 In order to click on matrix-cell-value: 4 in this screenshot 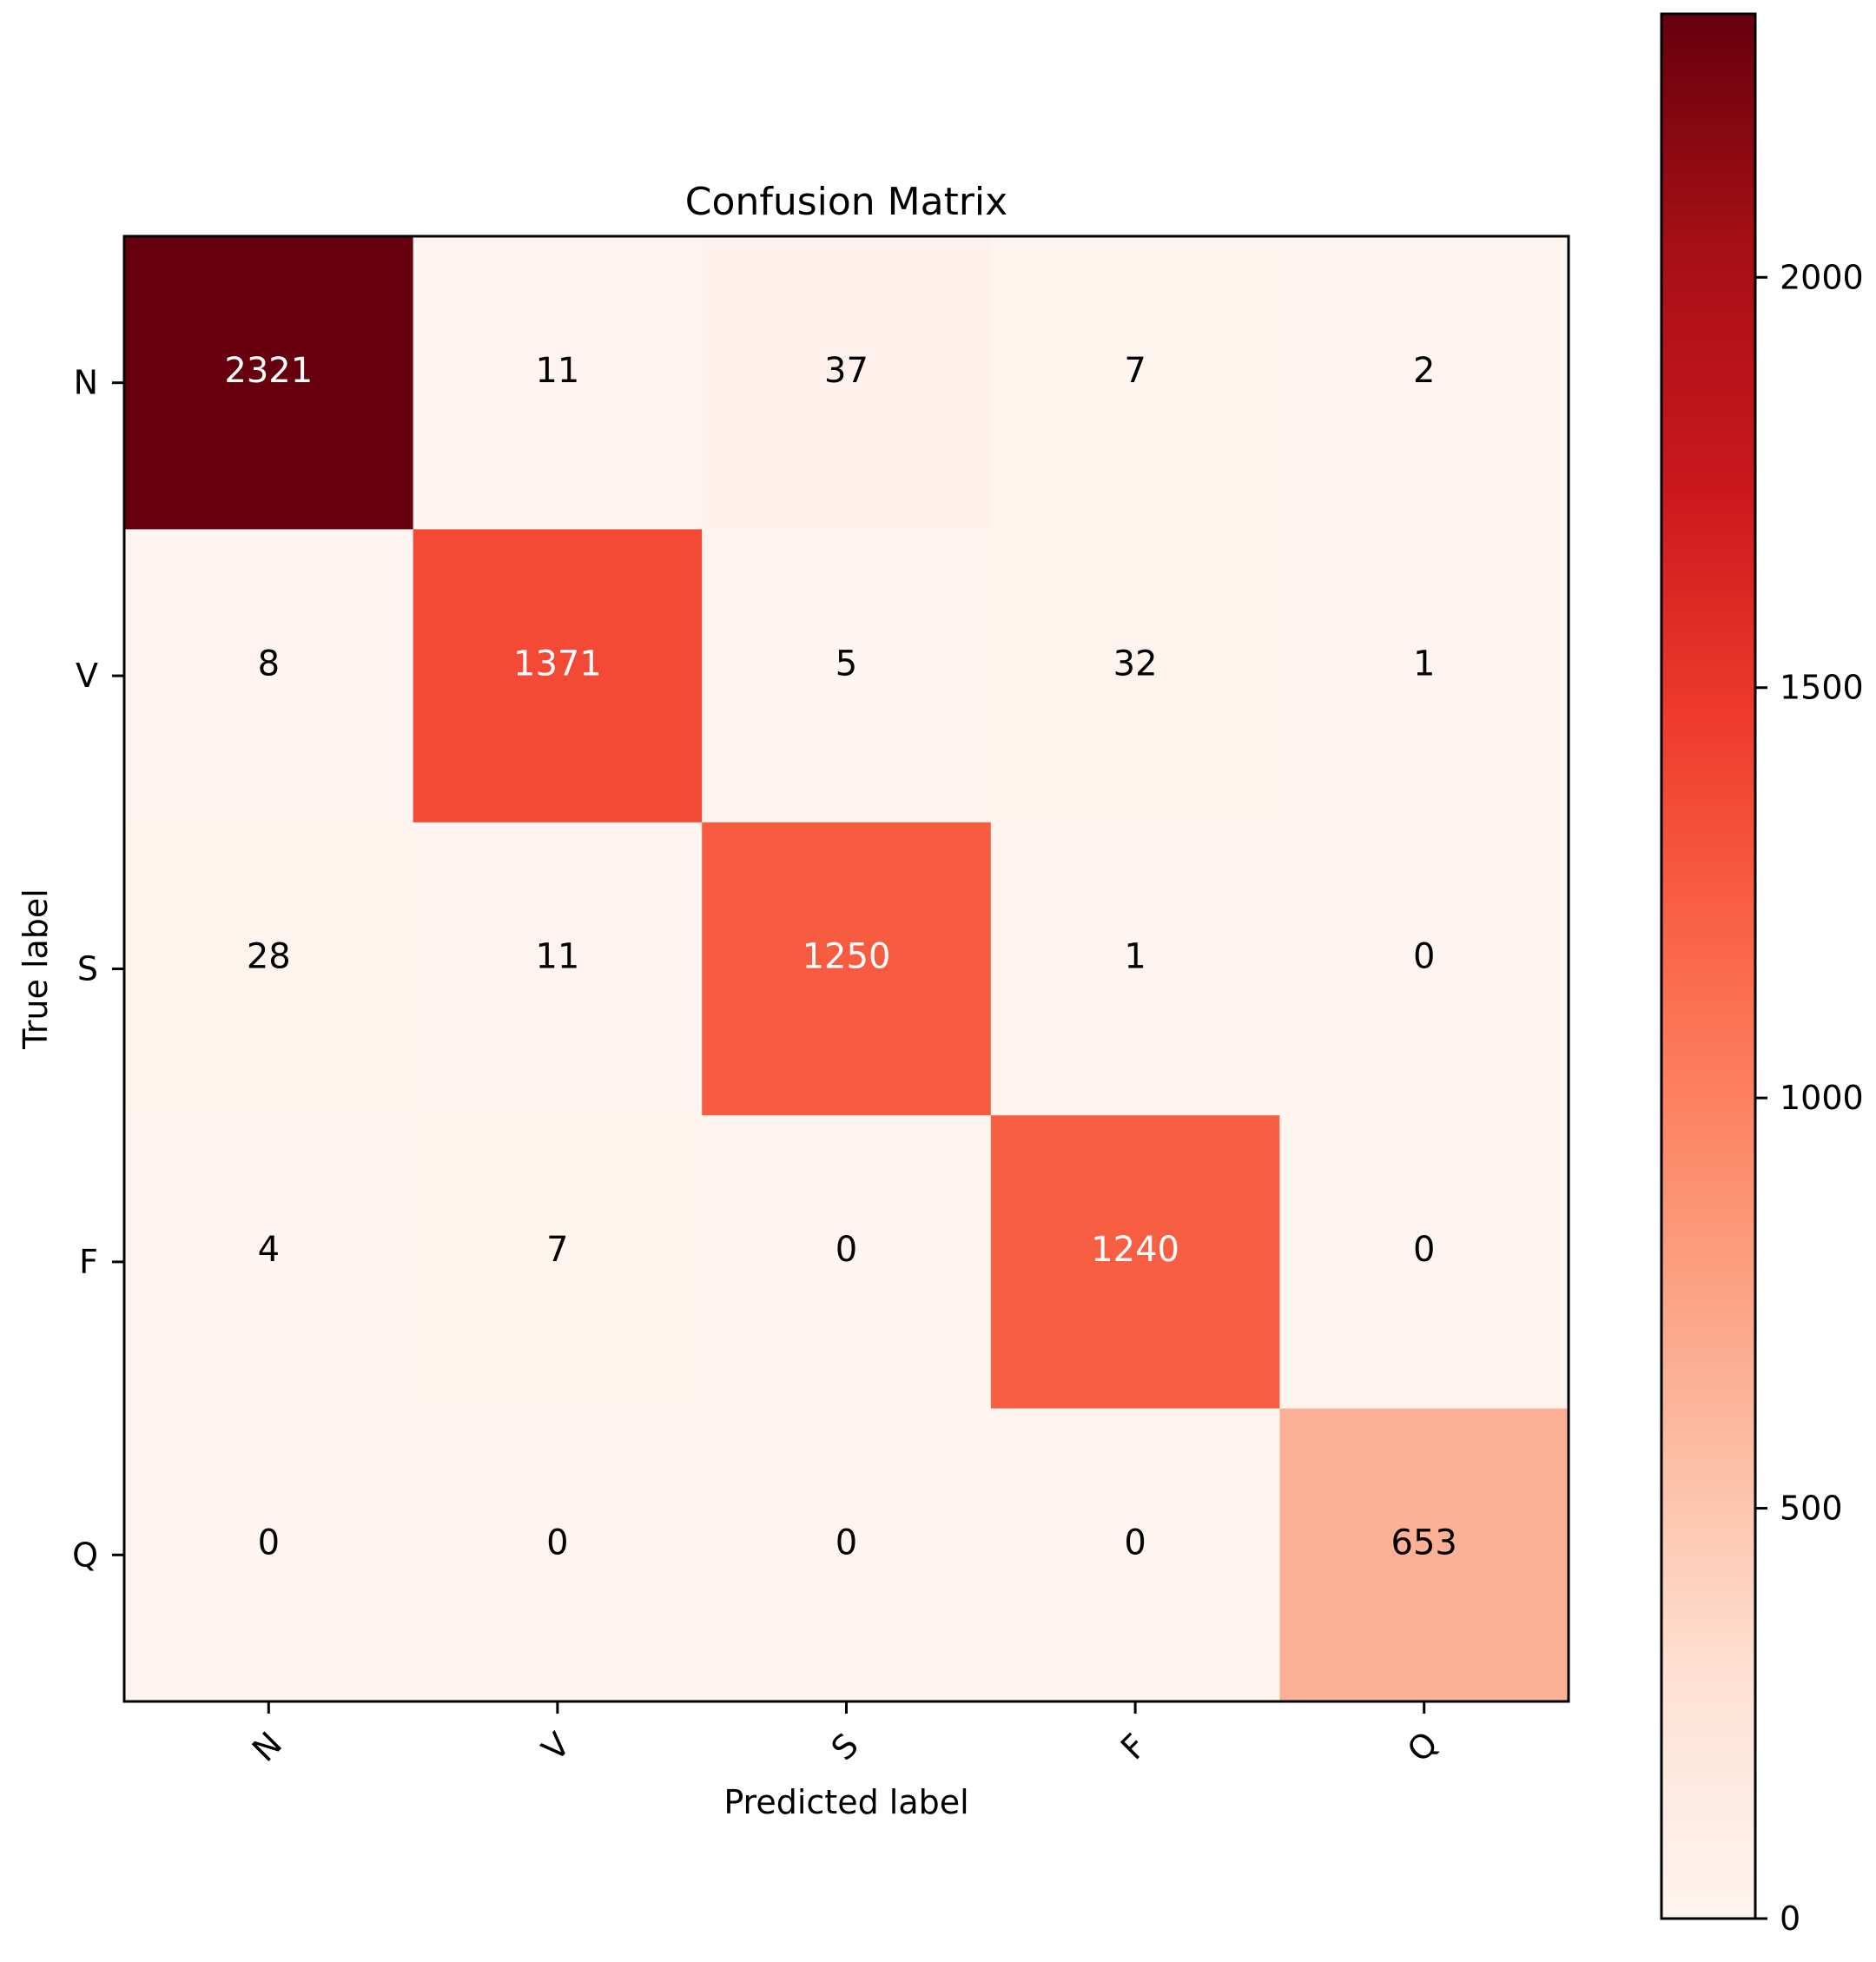, I will do `click(269, 1250)`.